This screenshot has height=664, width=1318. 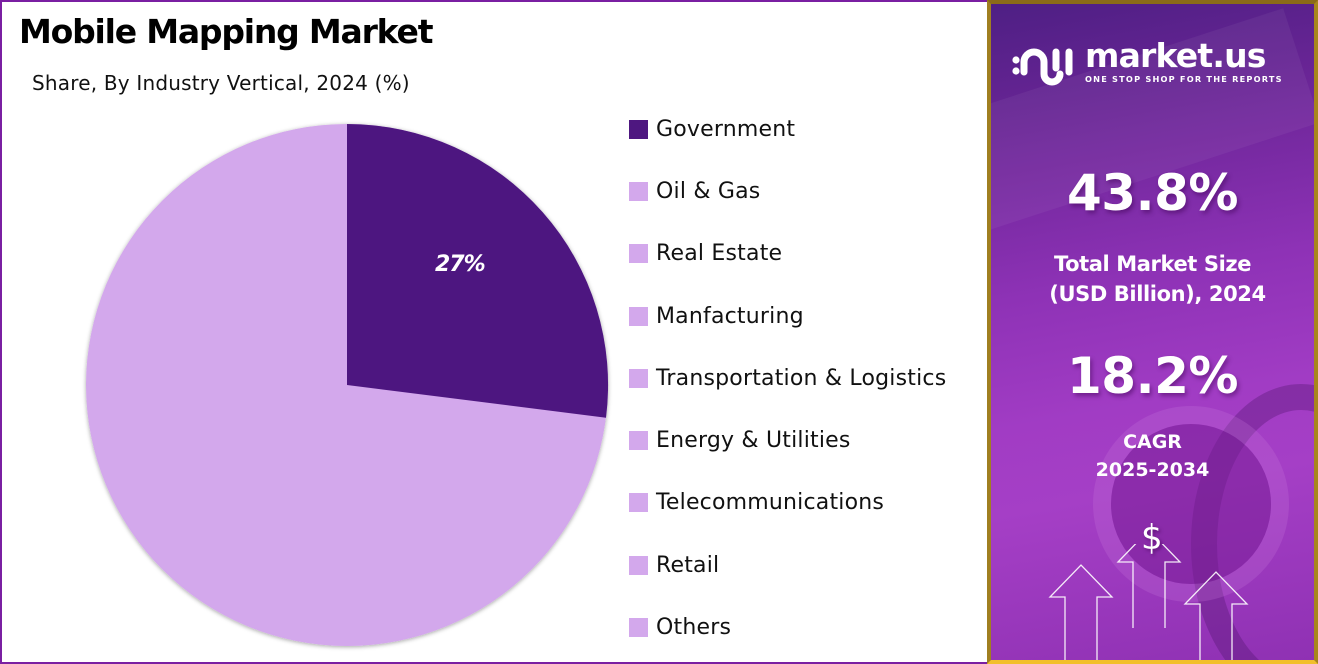 I want to click on legend-label: Oil & Gas, so click(x=708, y=191).